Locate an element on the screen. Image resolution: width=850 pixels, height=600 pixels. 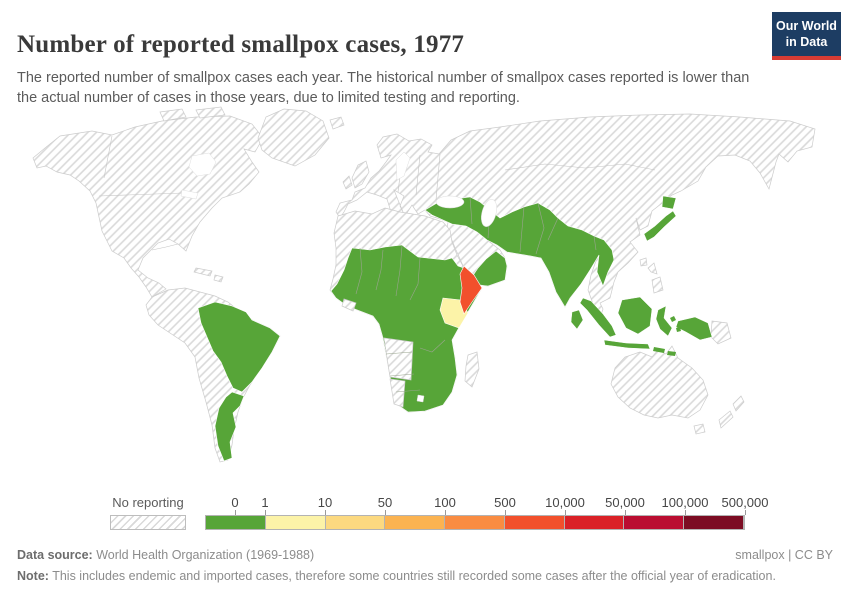
region-angola is located at coordinates (398, 359).